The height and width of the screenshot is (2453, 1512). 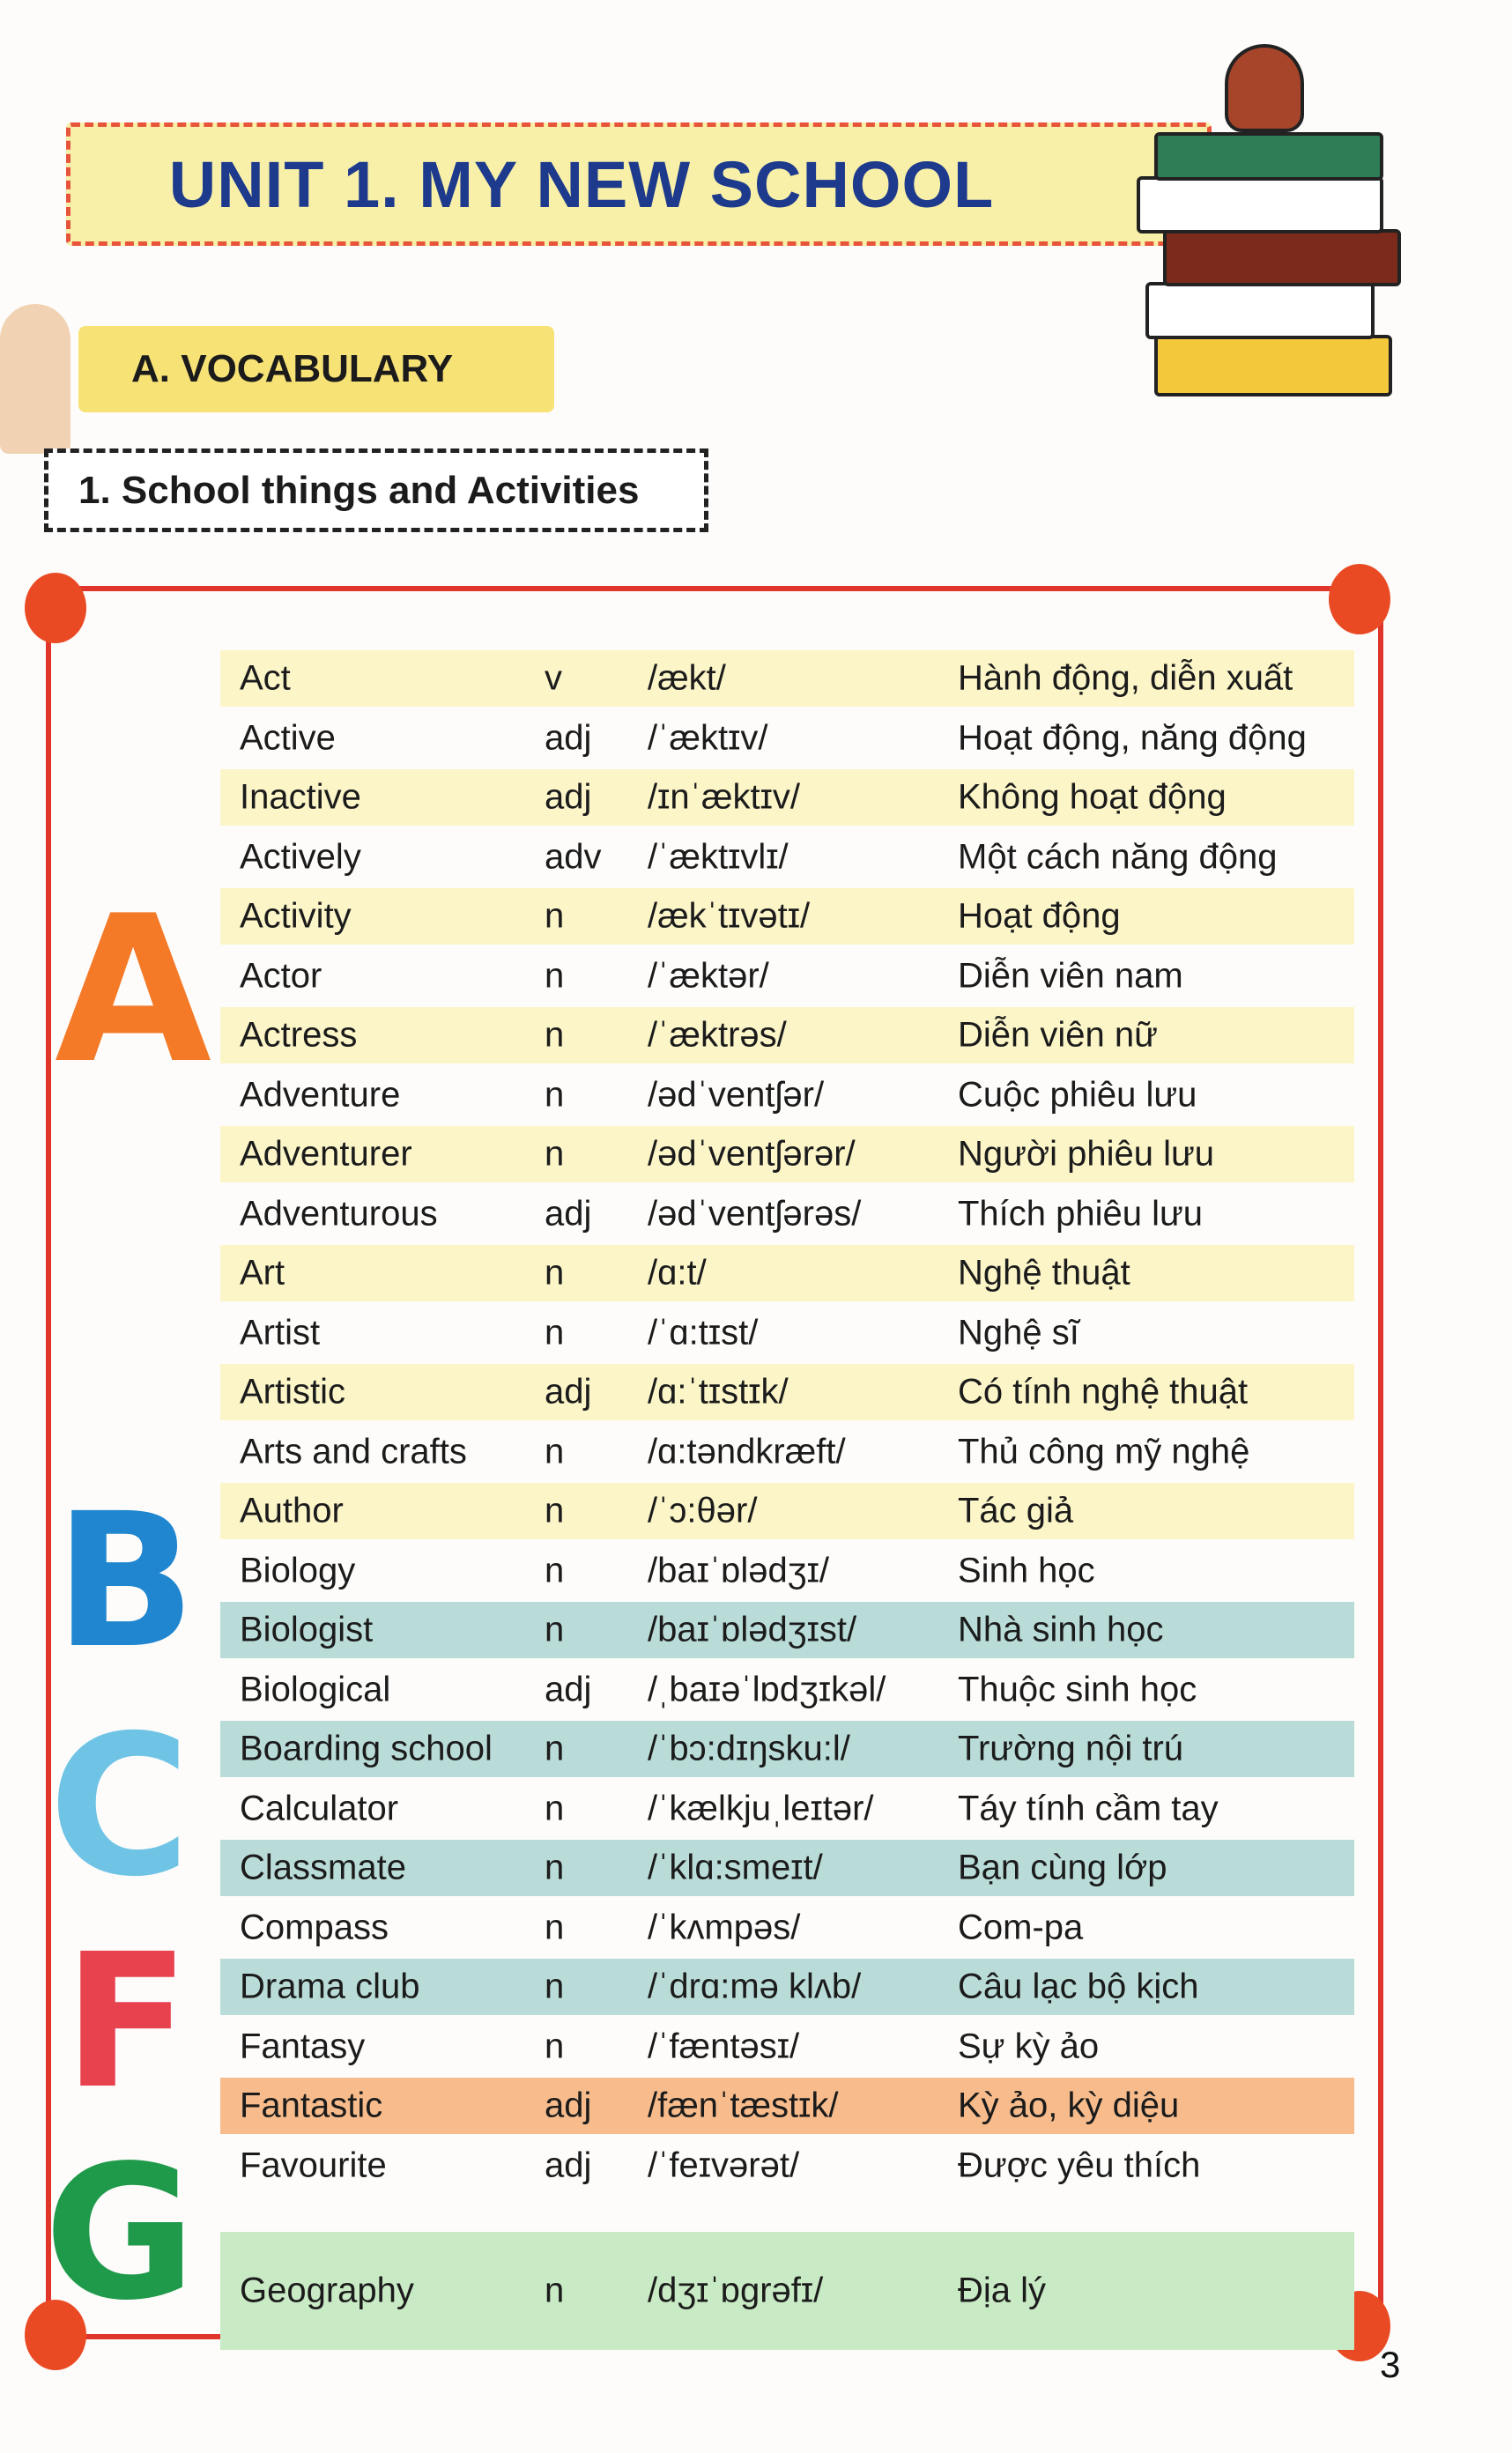 I want to click on vocab-word: Author, so click(x=292, y=1510).